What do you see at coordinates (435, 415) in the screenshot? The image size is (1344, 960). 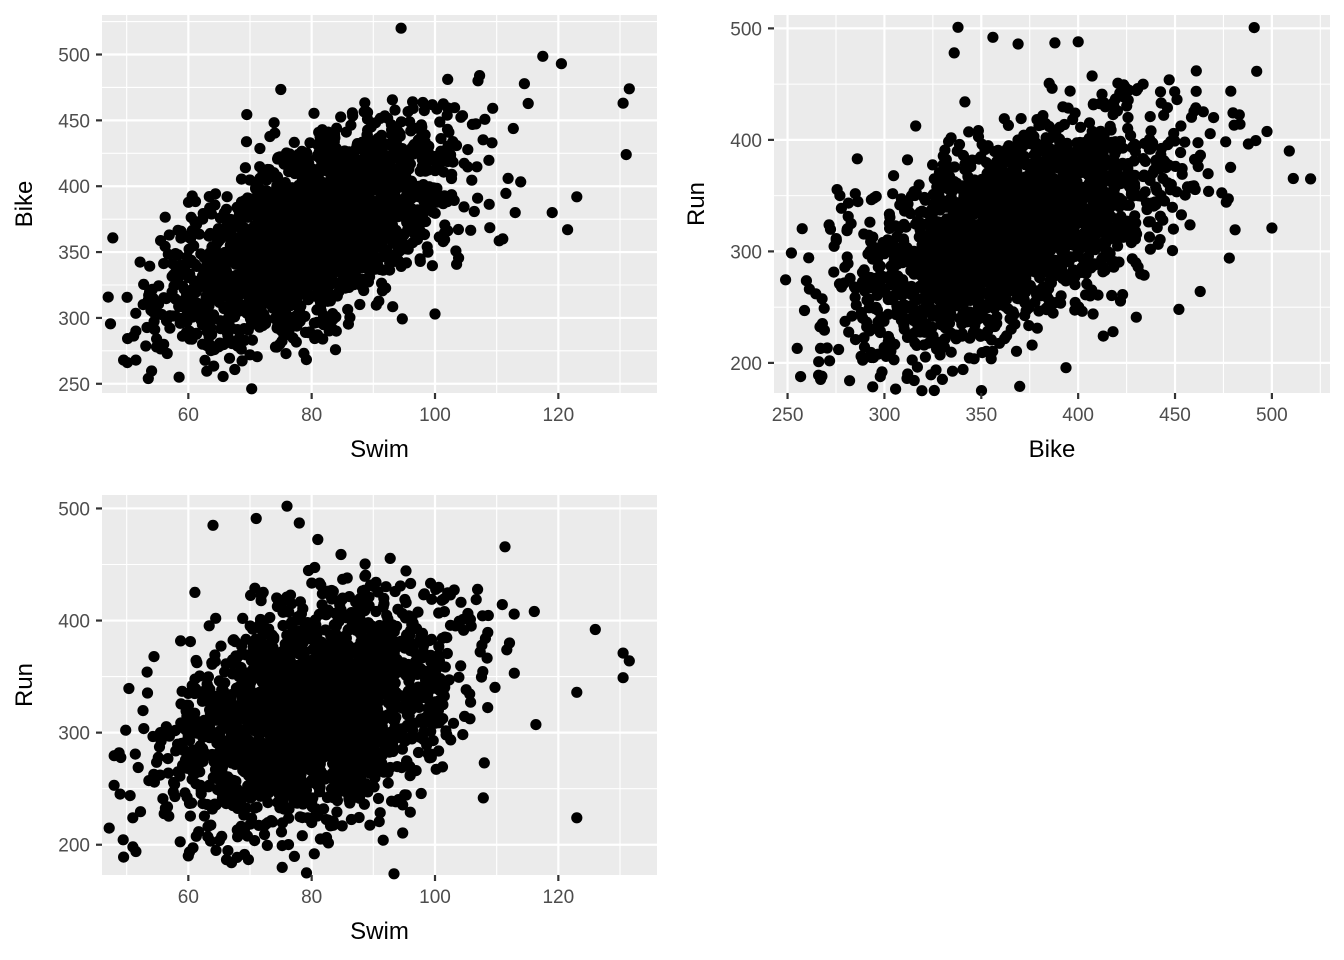 I see `x-tick-label: 100` at bounding box center [435, 415].